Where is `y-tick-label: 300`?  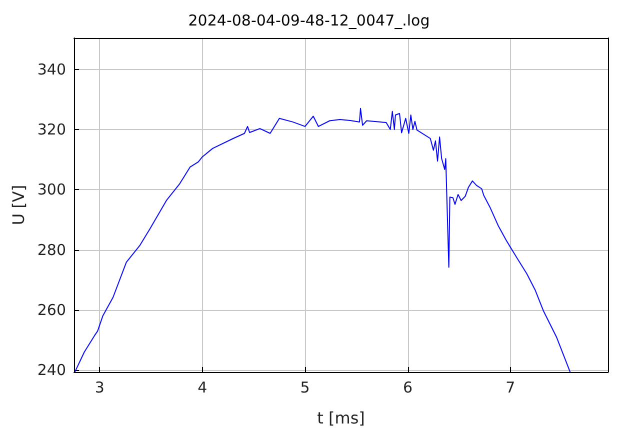
y-tick-label: 300 is located at coordinates (51, 189).